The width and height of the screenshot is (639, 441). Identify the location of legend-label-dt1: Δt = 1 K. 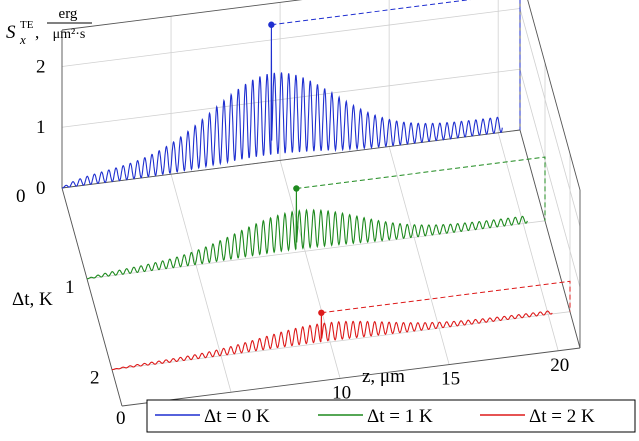
(400, 416).